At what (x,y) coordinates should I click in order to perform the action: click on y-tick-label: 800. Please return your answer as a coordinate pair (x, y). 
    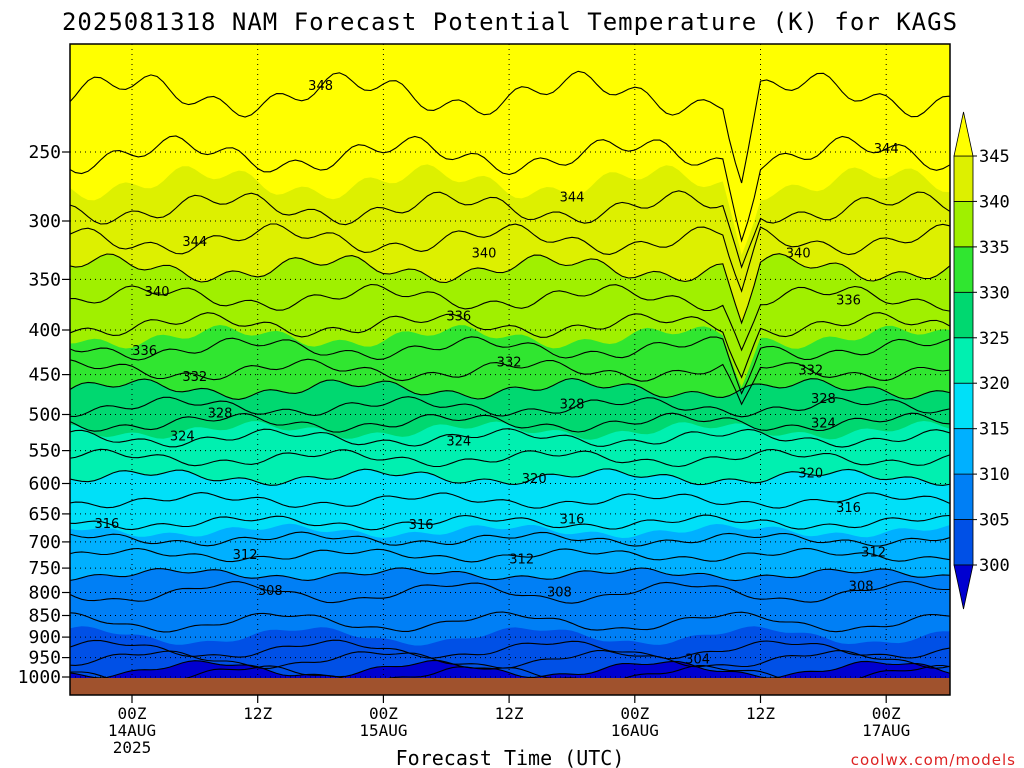
    Looking at the image, I should click on (44, 593).